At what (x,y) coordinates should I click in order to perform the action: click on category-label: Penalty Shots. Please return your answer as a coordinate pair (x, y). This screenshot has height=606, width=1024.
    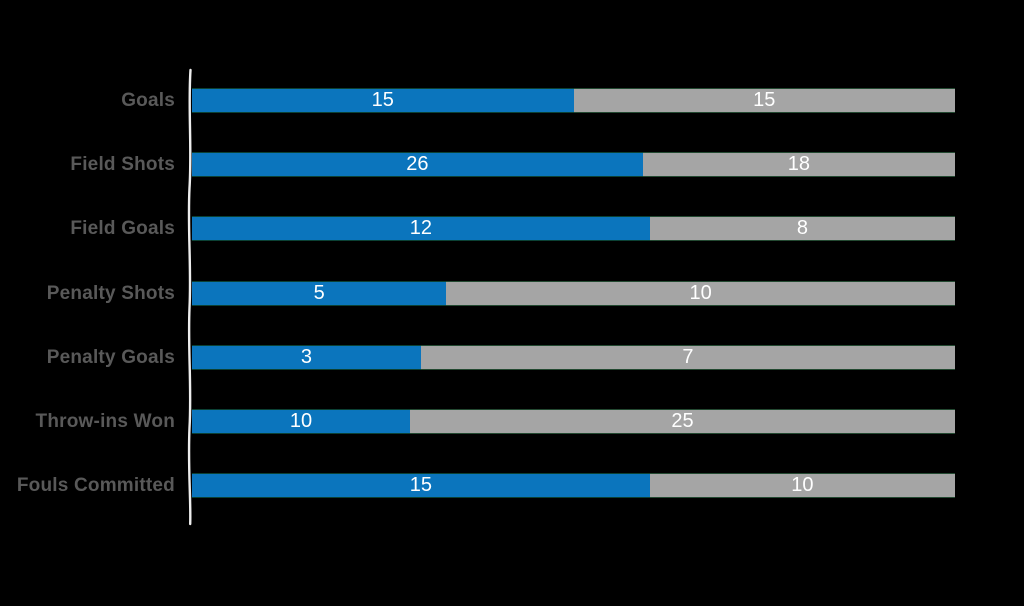
    Looking at the image, I should click on (110, 293).